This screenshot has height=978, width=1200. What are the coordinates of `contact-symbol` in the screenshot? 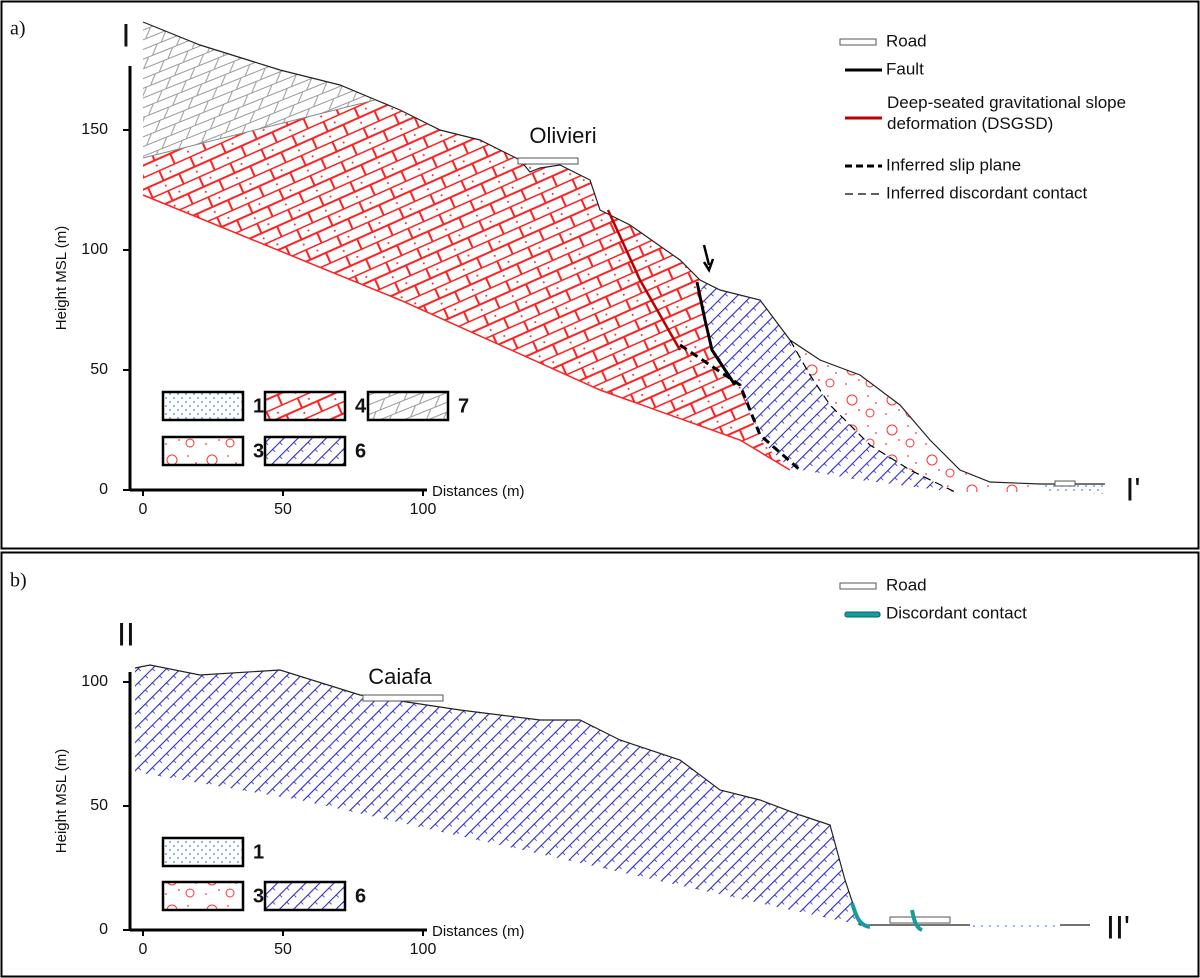 It's located at (862, 614).